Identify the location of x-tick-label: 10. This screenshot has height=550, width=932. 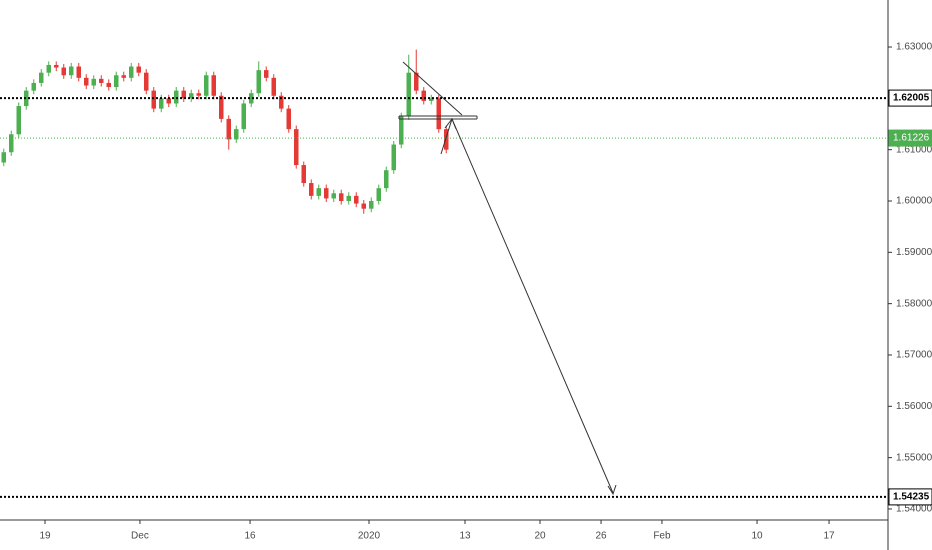
(757, 536).